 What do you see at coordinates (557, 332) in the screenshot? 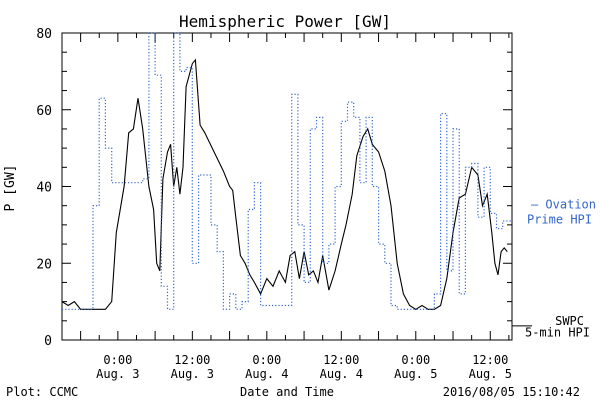
I see `legend-5min-hpi: 5-min HPI` at bounding box center [557, 332].